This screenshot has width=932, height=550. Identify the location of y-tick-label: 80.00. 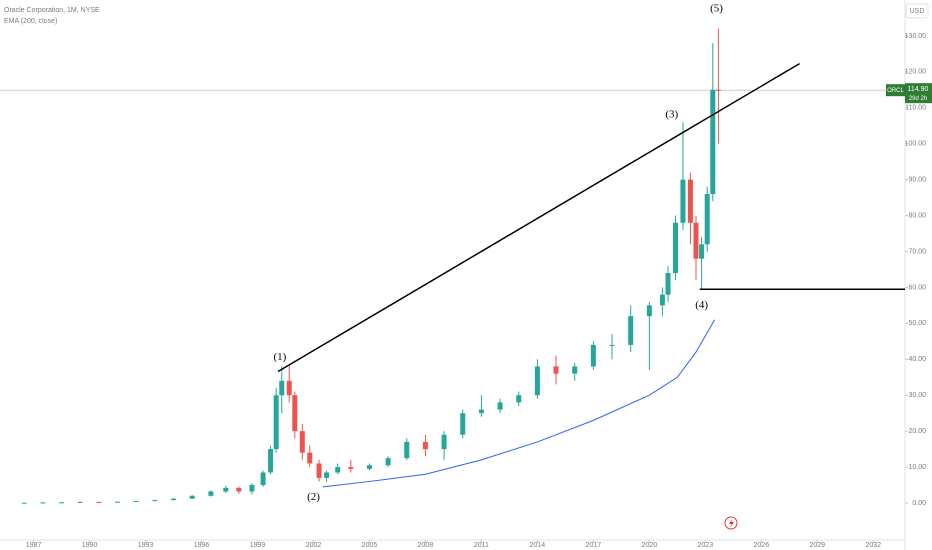
(917, 215).